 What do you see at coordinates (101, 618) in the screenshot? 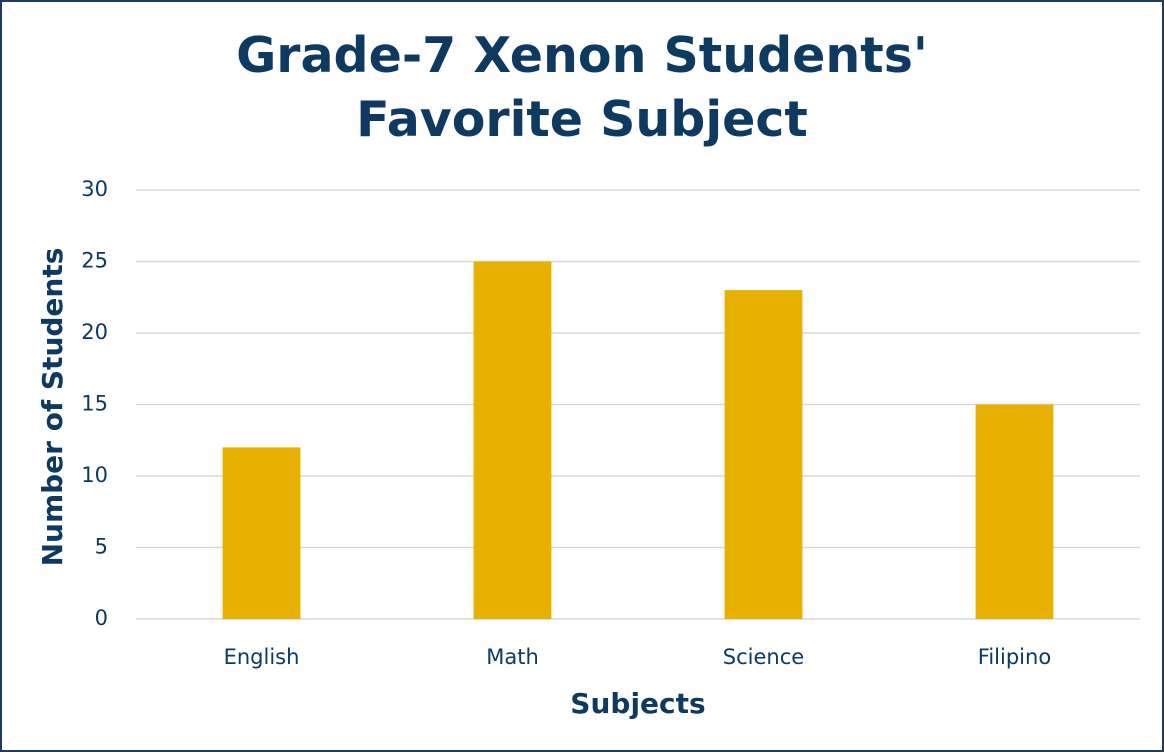
I see `y-tick-label: 0` at bounding box center [101, 618].